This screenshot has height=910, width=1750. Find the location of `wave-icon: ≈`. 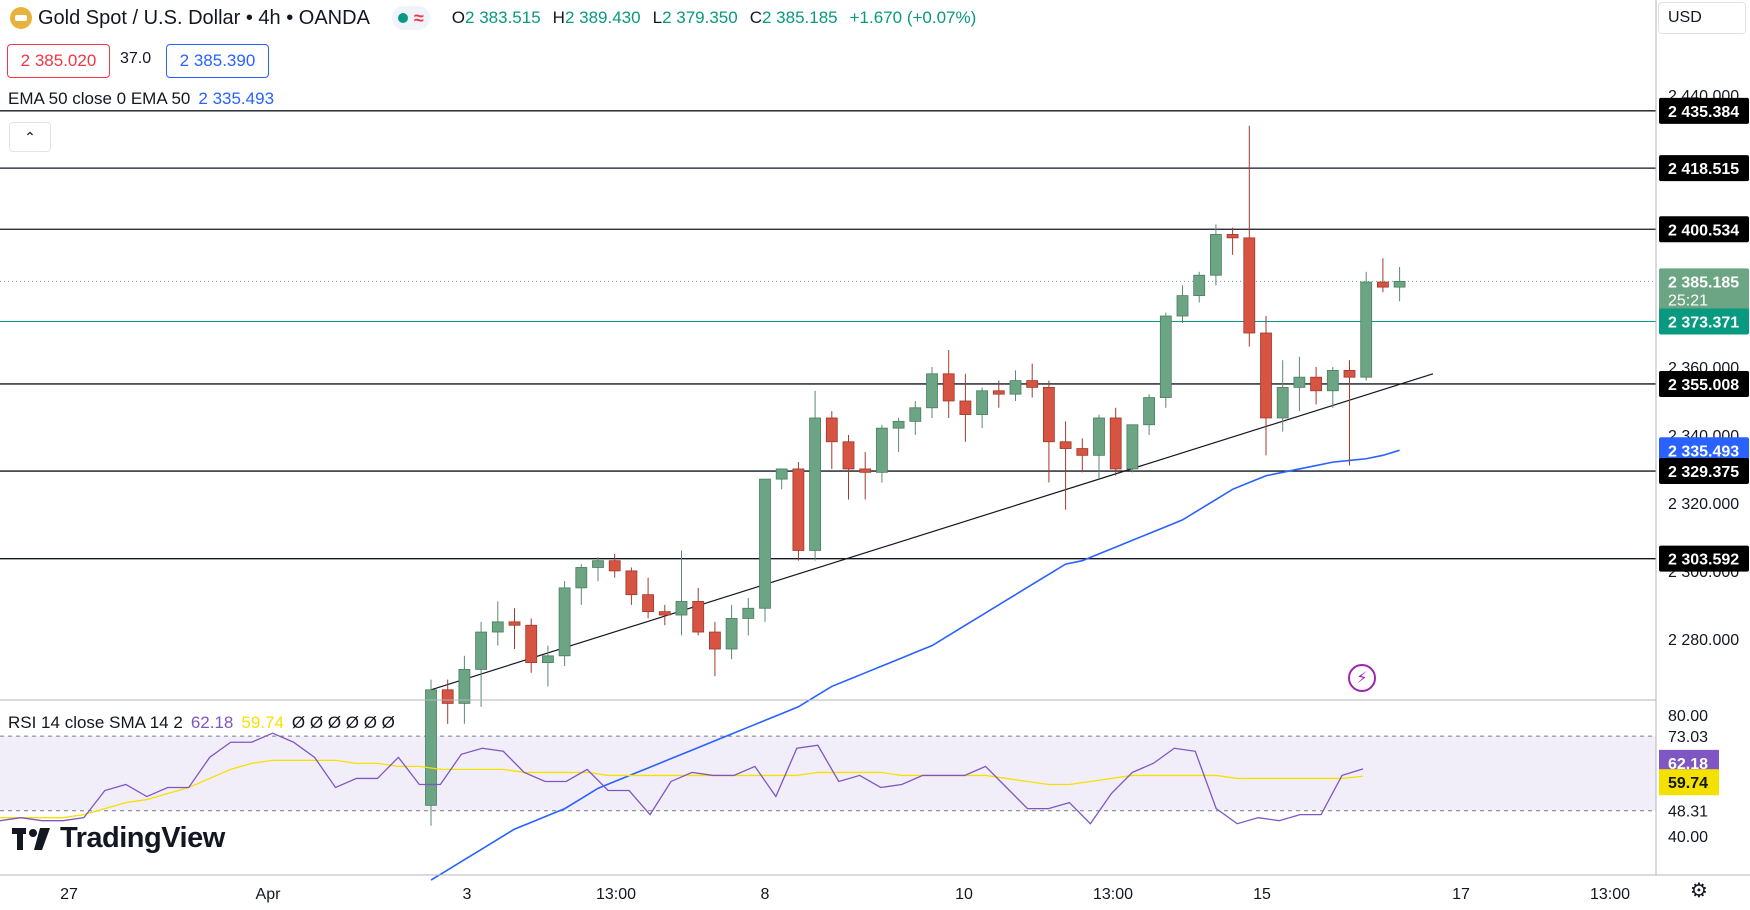

wave-icon: ≈ is located at coordinates (418, 18).